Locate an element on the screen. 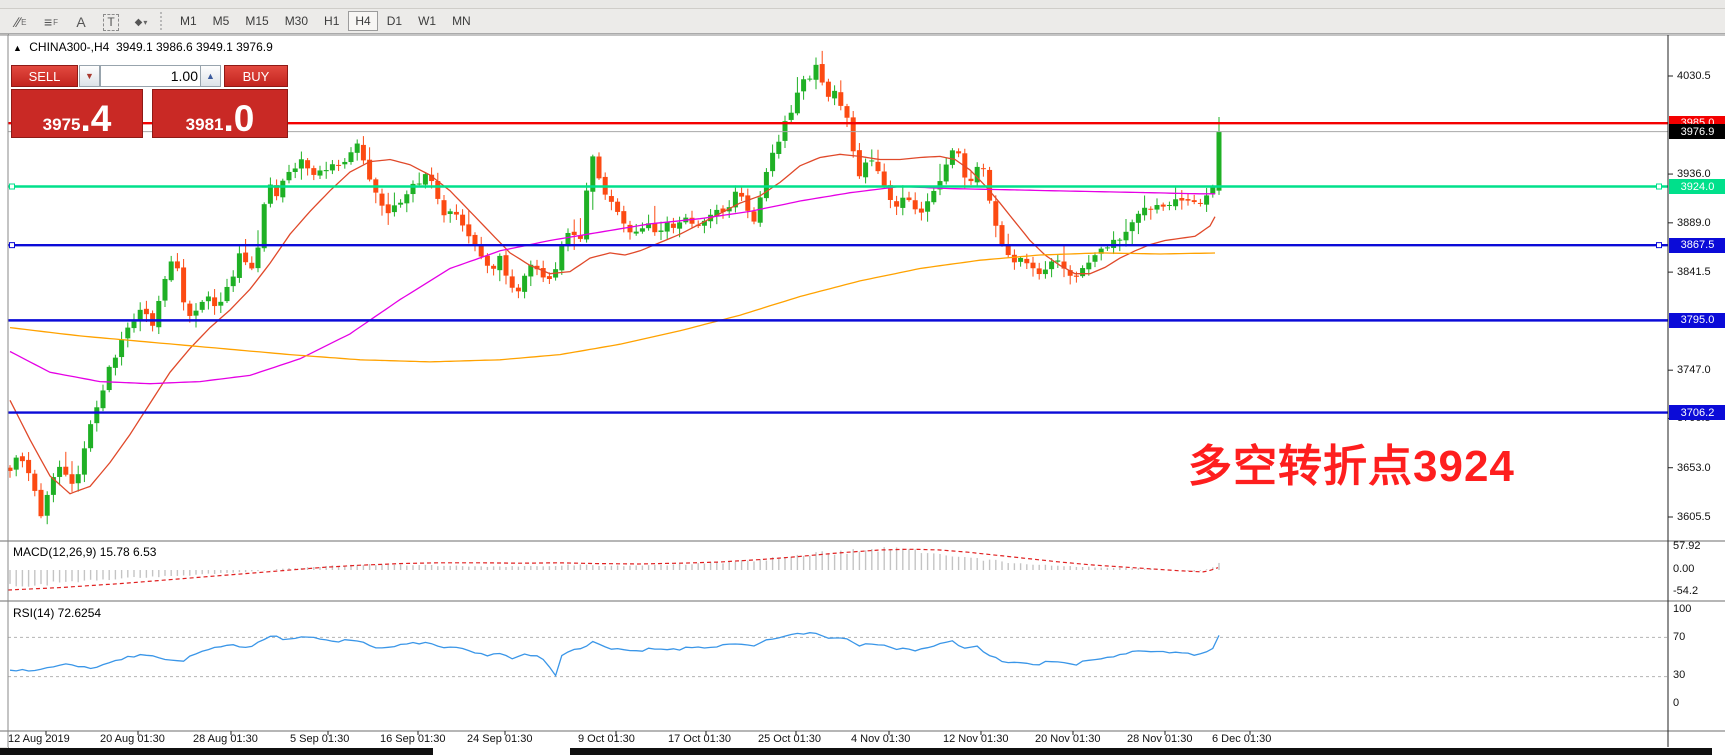 The height and width of the screenshot is (755, 1725). price-badge-3795.0: 3795.0 is located at coordinates (1697, 320).